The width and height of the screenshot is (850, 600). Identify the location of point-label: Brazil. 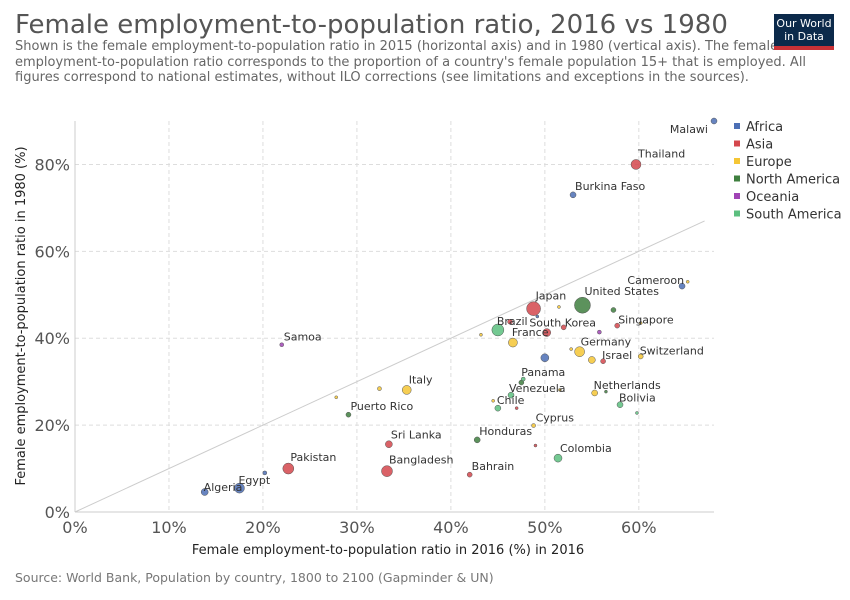
(512, 321).